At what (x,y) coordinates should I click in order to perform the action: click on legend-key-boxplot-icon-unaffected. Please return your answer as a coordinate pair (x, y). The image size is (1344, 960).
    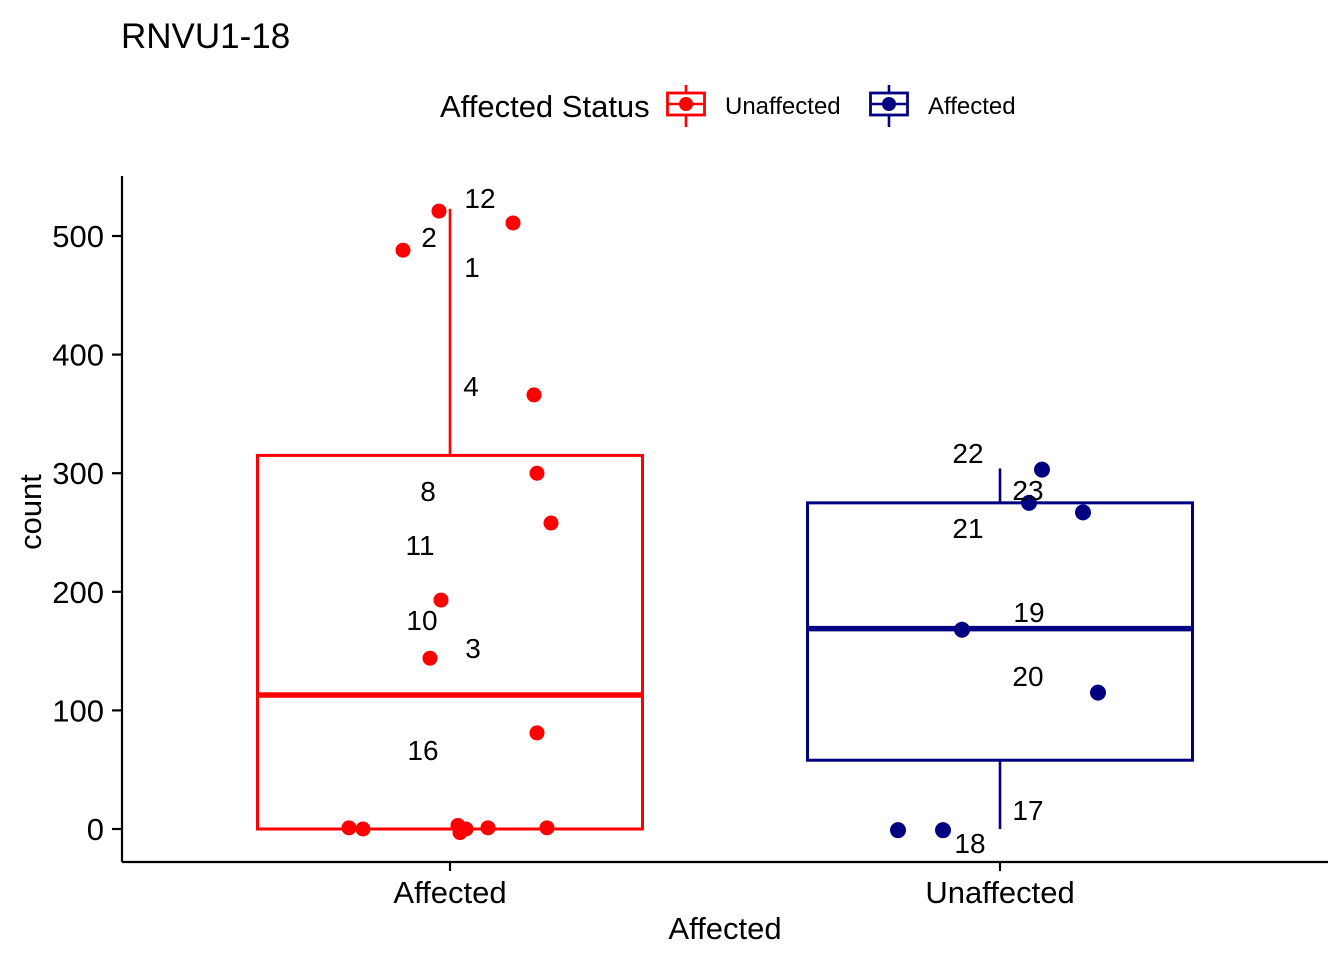
    Looking at the image, I should click on (686, 108).